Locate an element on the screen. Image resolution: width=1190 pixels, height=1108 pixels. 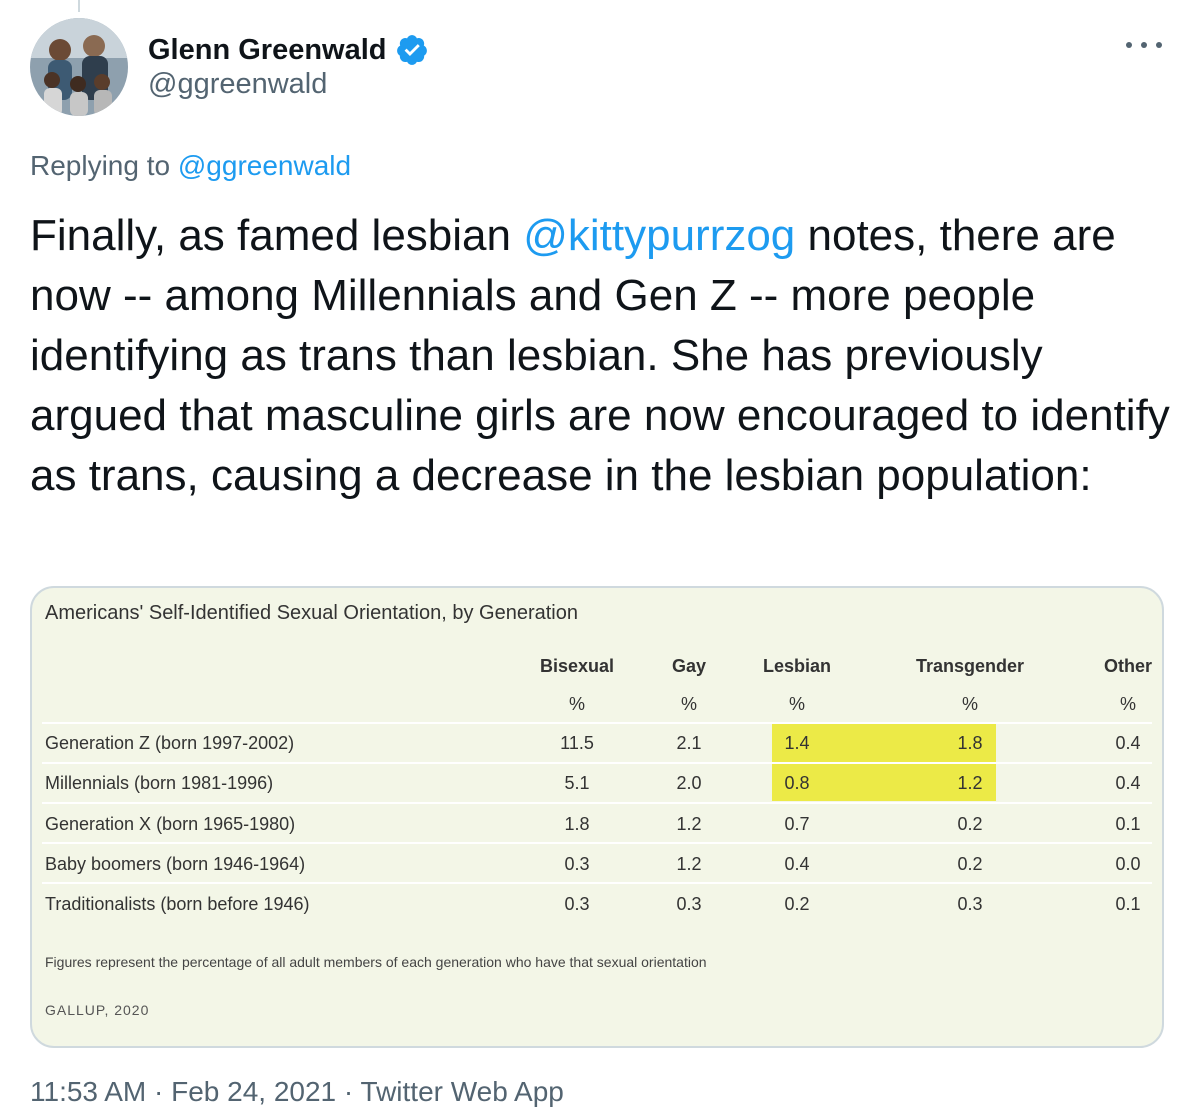
verified-badge-icon is located at coordinates (412, 50).